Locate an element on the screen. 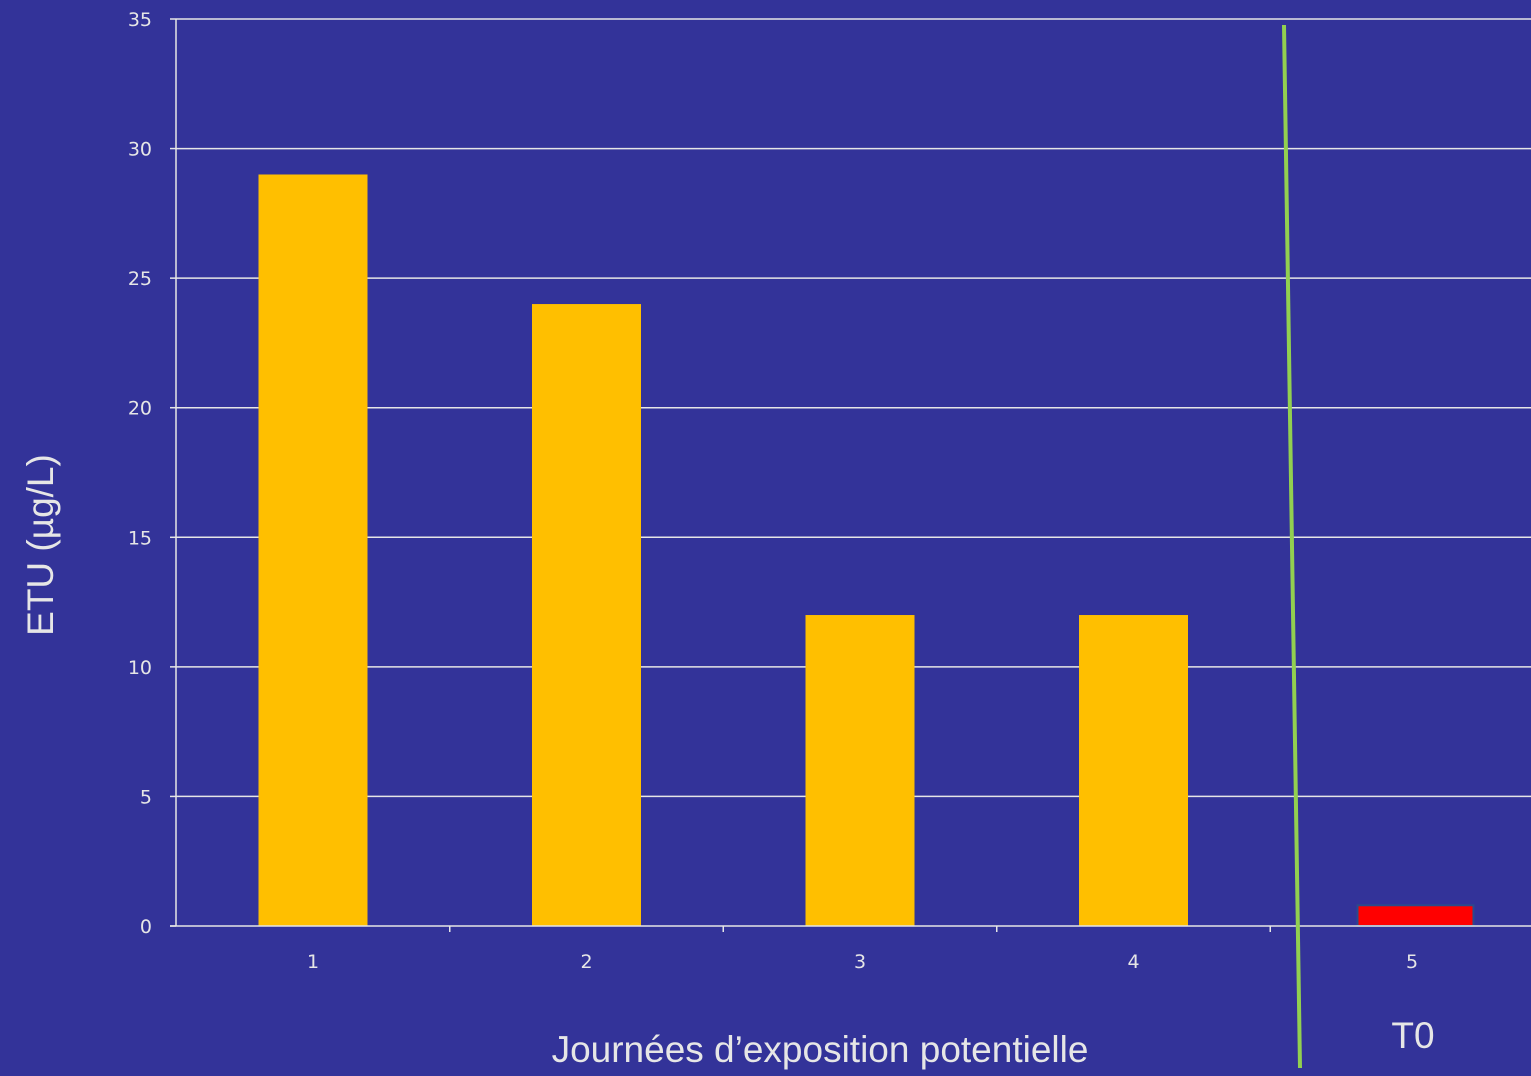 The height and width of the screenshot is (1076, 1531). y-tick-label: 35 is located at coordinates (140, 20).